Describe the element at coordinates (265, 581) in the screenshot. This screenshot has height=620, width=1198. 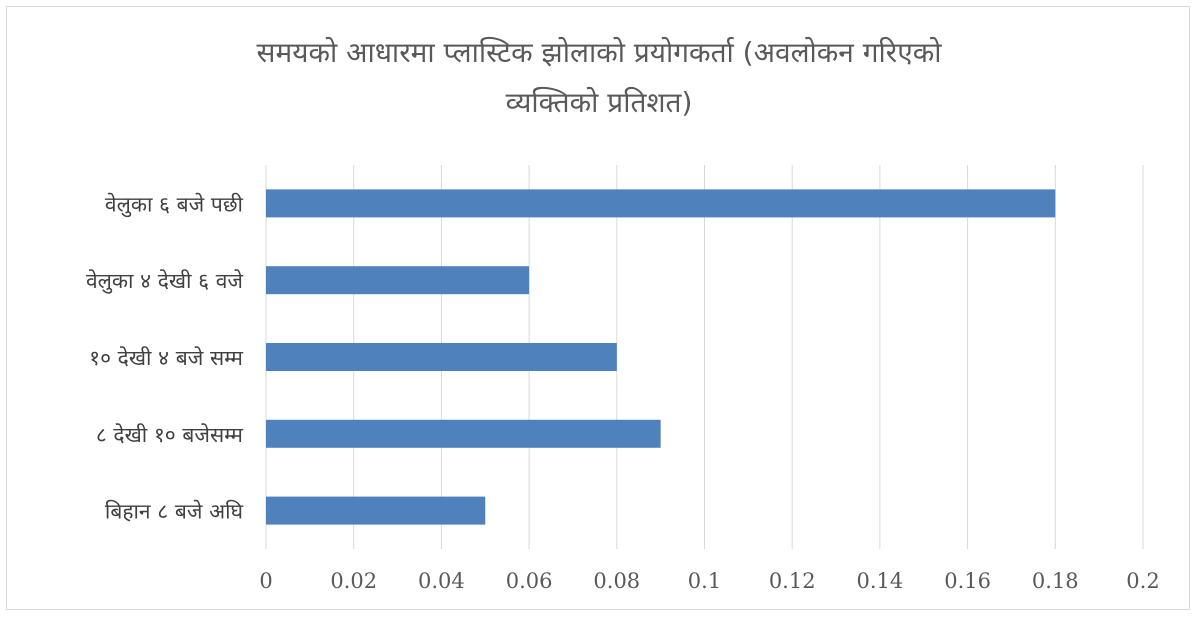
I see `x-tick-label: 0` at that location.